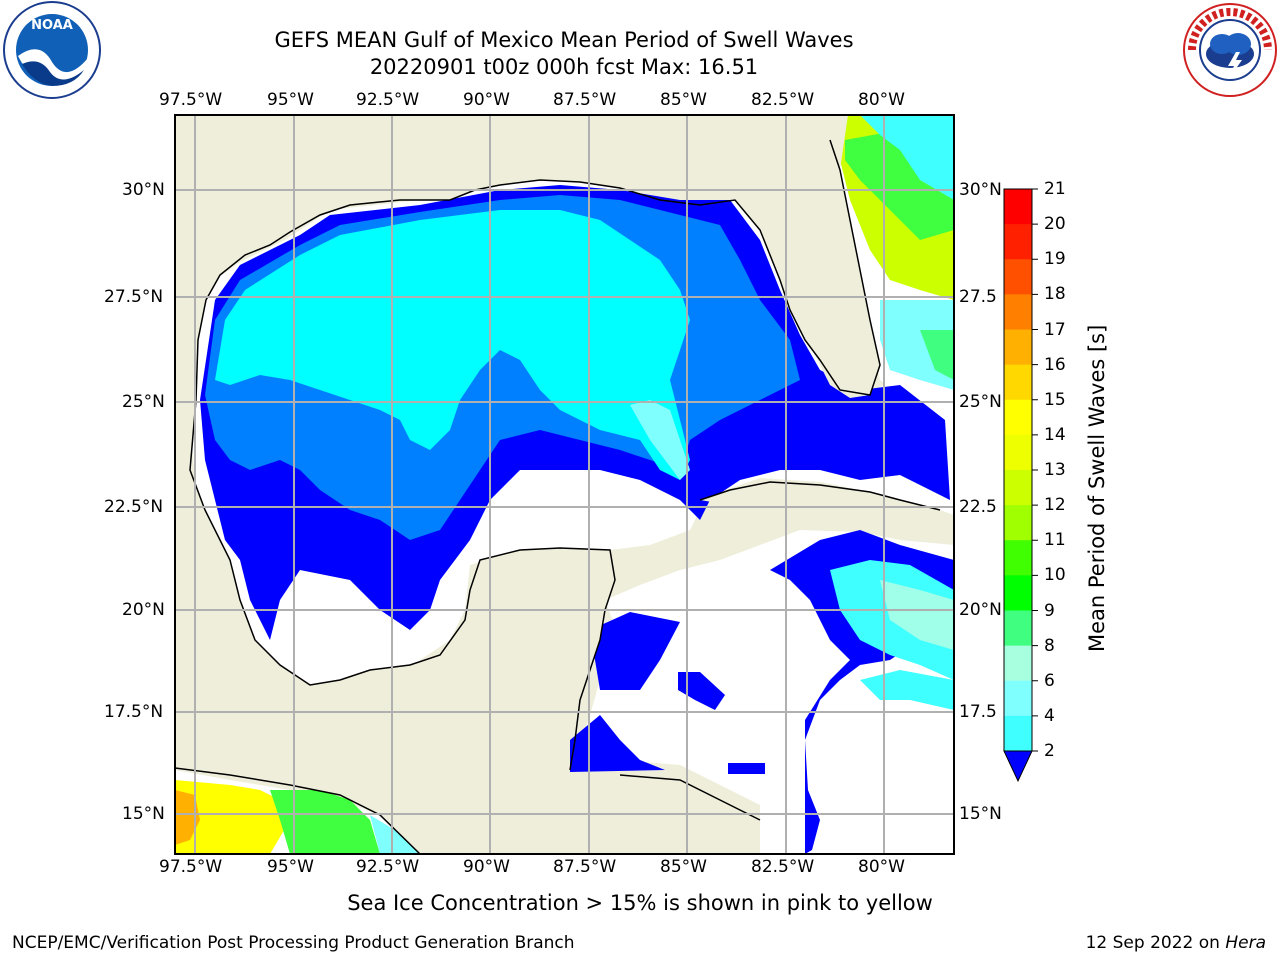  What do you see at coordinates (683, 100) in the screenshot?
I see `lon-label-top: 85°W` at bounding box center [683, 100].